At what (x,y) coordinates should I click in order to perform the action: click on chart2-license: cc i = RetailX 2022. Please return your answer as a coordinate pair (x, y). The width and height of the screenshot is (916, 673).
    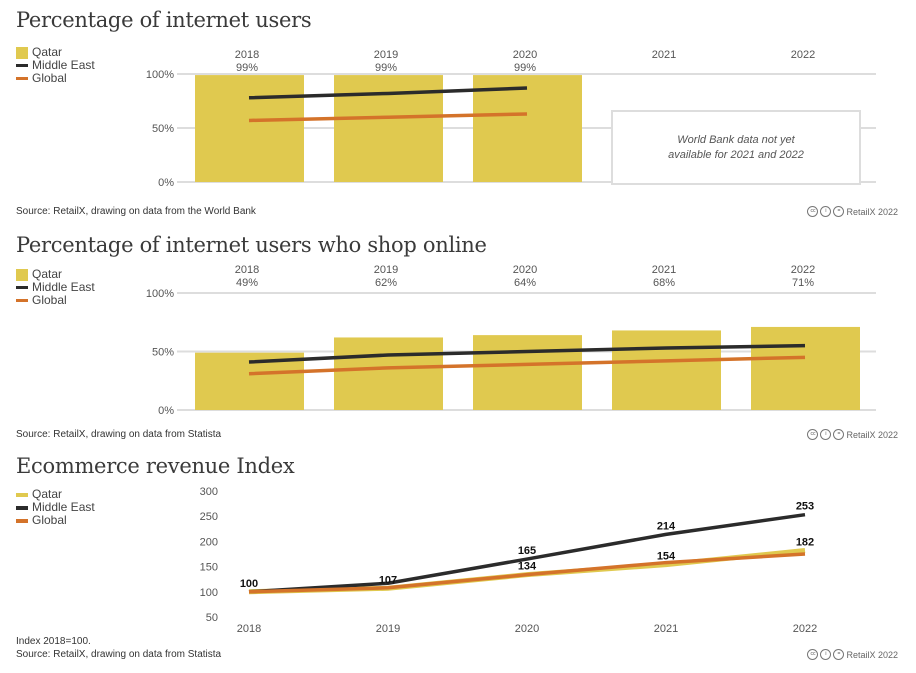
    Looking at the image, I should click on (852, 434).